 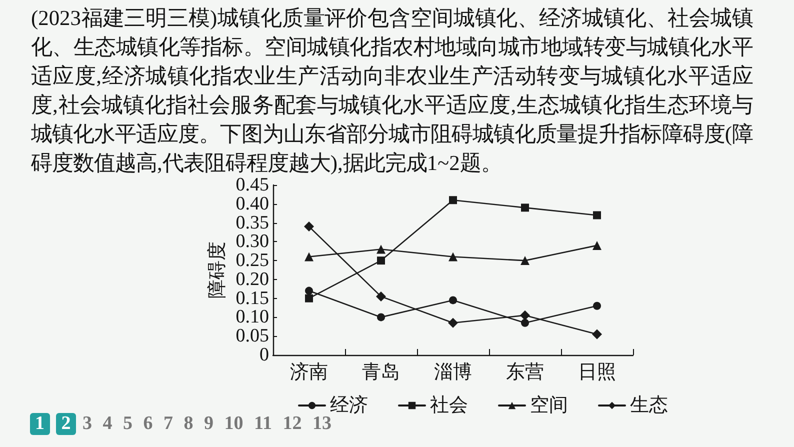 What do you see at coordinates (252, 185) in the screenshot?
I see `y-tick-label: 0.45` at bounding box center [252, 185].